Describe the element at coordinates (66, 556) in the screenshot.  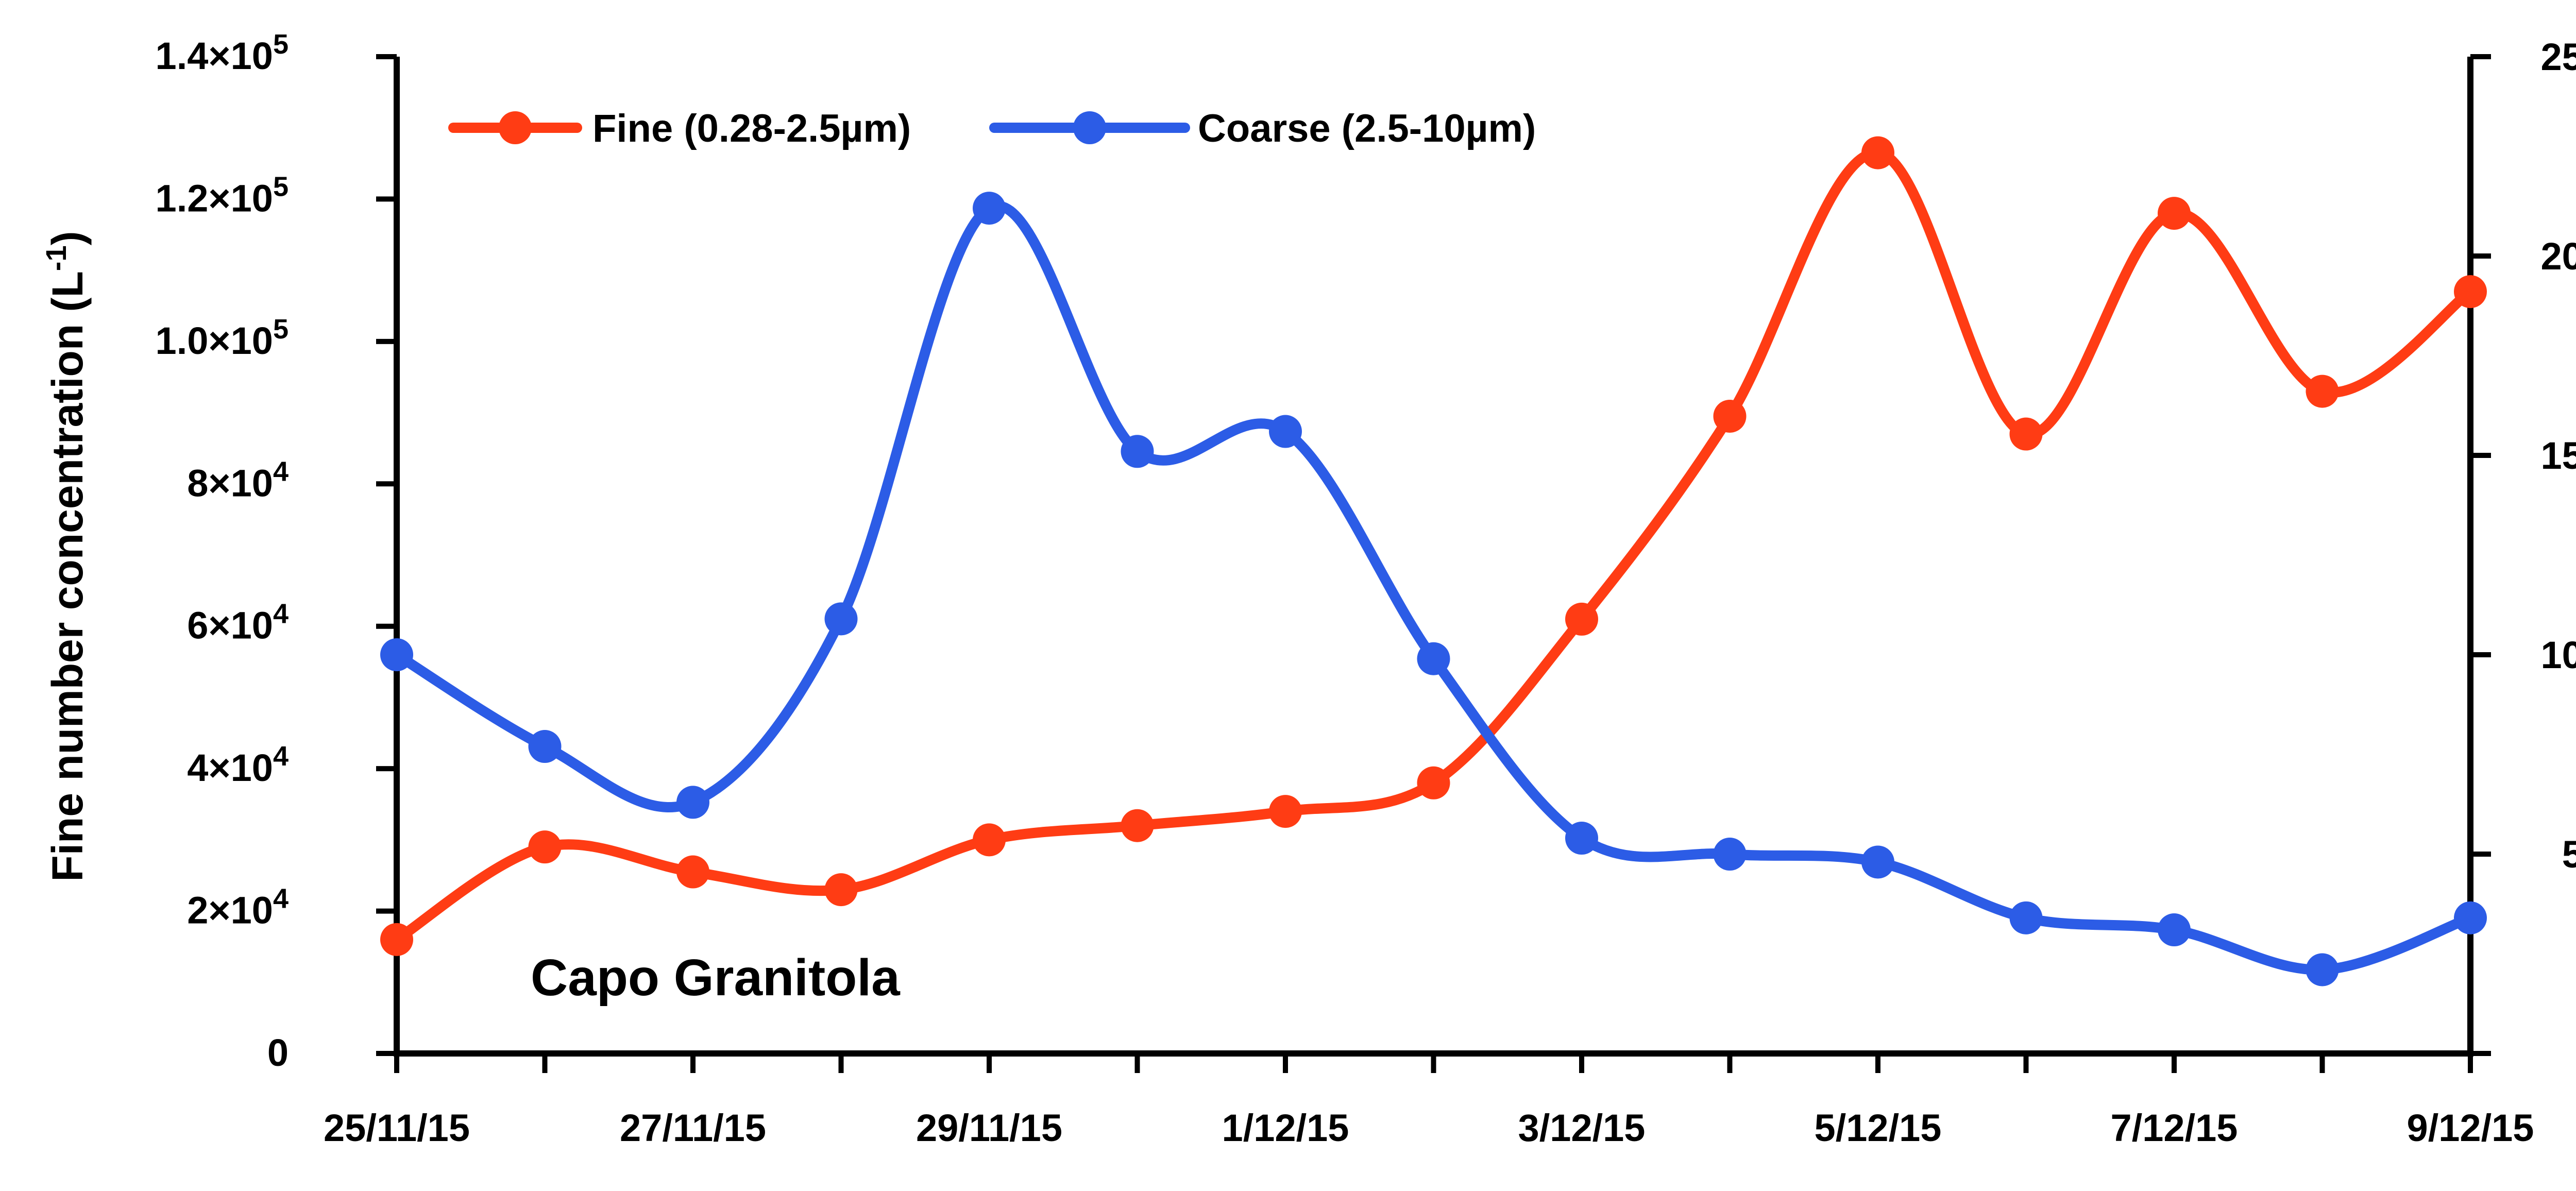
I see `y-left-axis-title: Fine number concentration (L-1)` at that location.